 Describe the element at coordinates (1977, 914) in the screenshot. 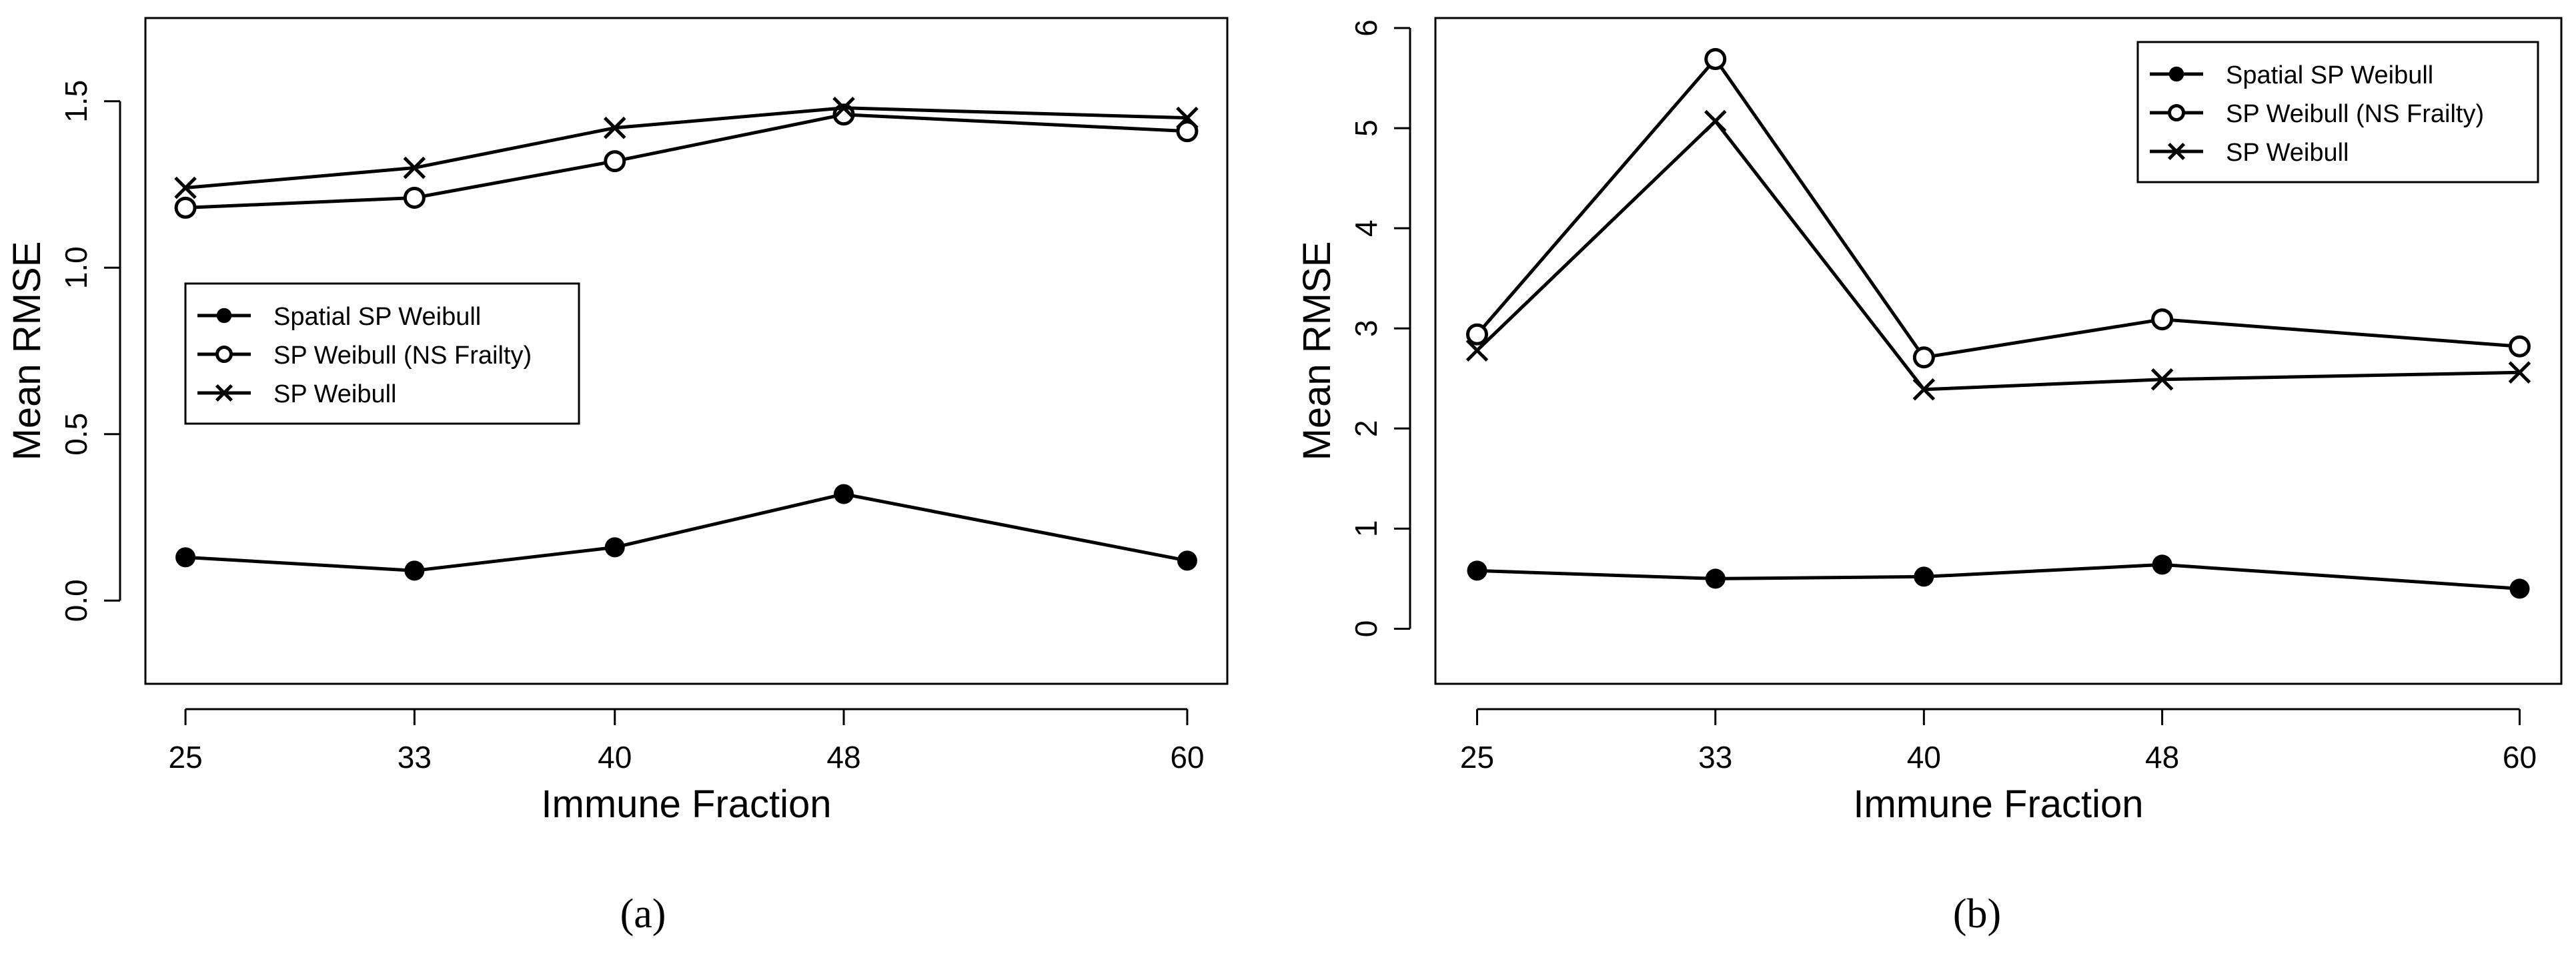

I see `panel-caption-b: (b)` at that location.